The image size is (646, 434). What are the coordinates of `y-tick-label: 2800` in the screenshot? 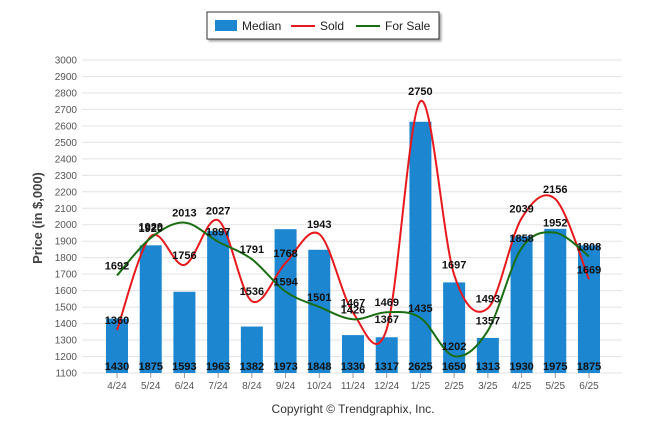 It's located at (66, 93).